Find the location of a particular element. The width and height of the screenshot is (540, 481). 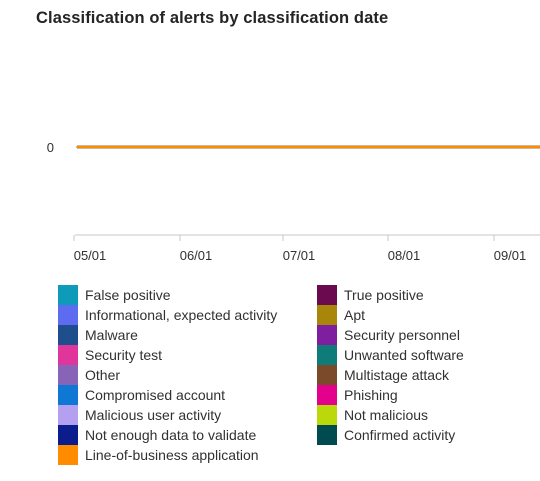

legend-item: True positive is located at coordinates (370, 295).